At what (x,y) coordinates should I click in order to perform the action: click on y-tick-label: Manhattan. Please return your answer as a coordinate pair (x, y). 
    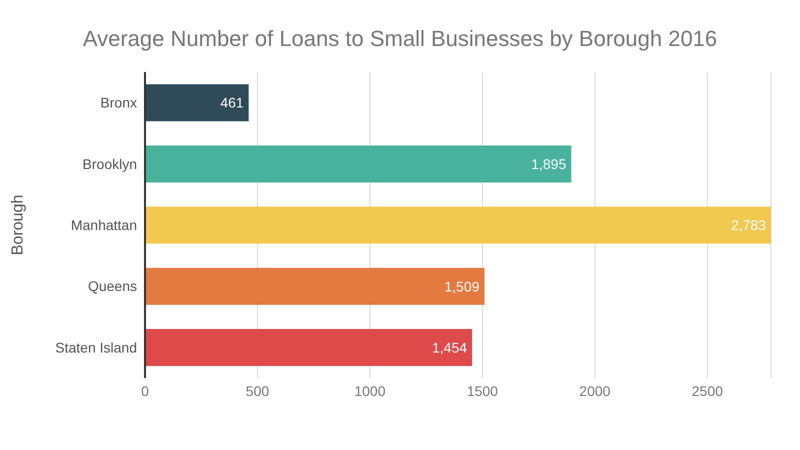
    Looking at the image, I should click on (103, 224).